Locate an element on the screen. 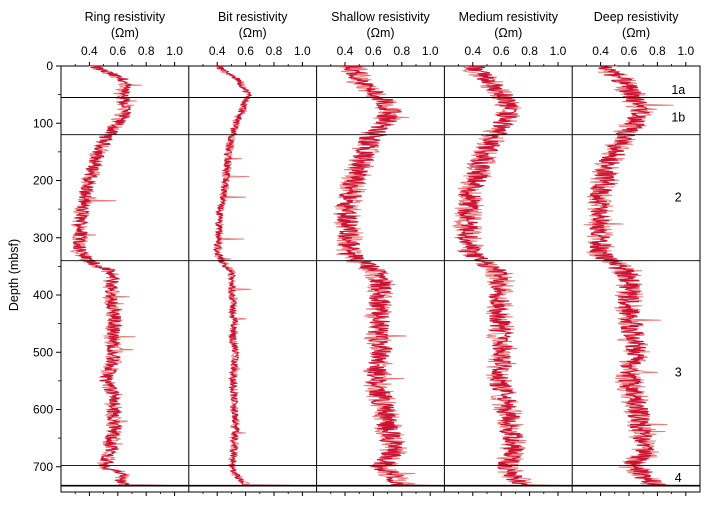 The image size is (711, 512). y-tick-label: 300 is located at coordinates (43, 238).